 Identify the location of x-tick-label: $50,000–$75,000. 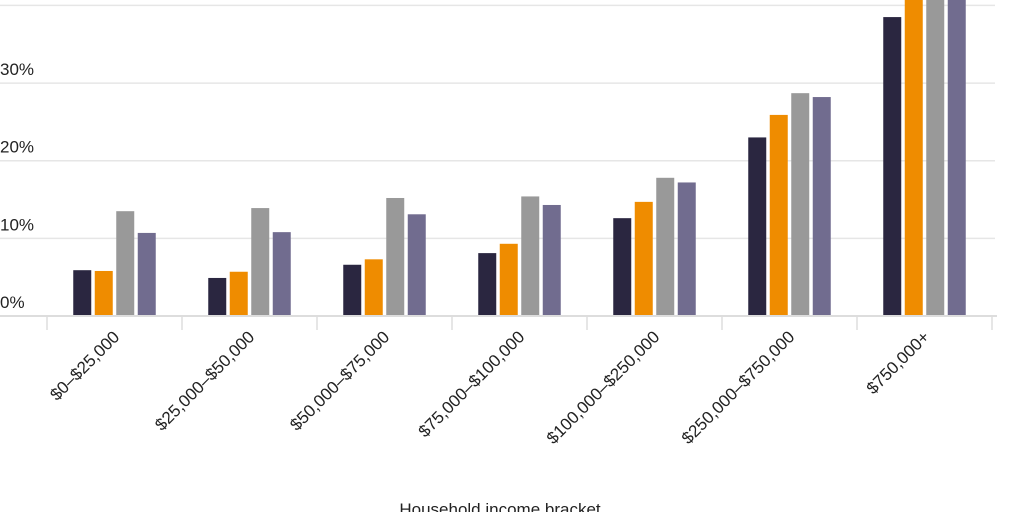
(339, 380).